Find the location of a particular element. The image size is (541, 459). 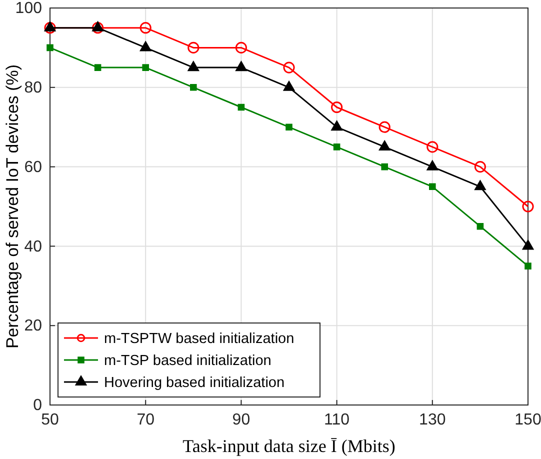

legend-label: Hovering based initialization is located at coordinates (194, 383).